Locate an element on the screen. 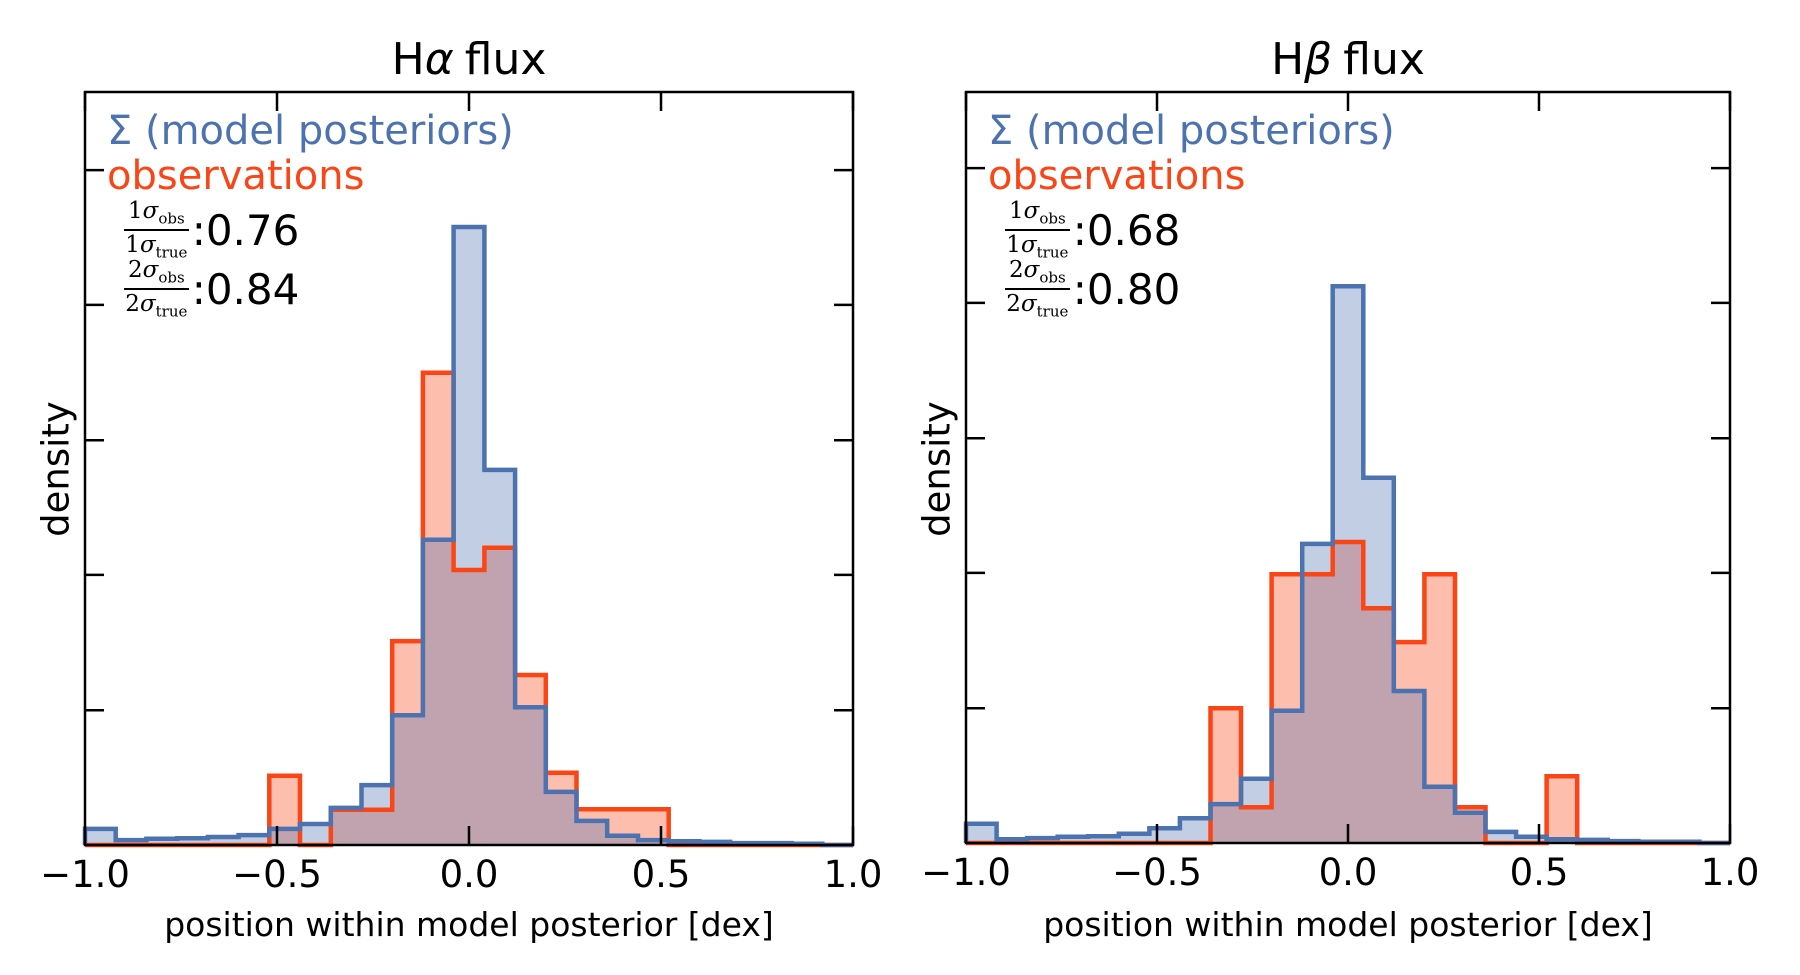  legend-halpha: Σ (model posteriors) observations is located at coordinates (310, 154).